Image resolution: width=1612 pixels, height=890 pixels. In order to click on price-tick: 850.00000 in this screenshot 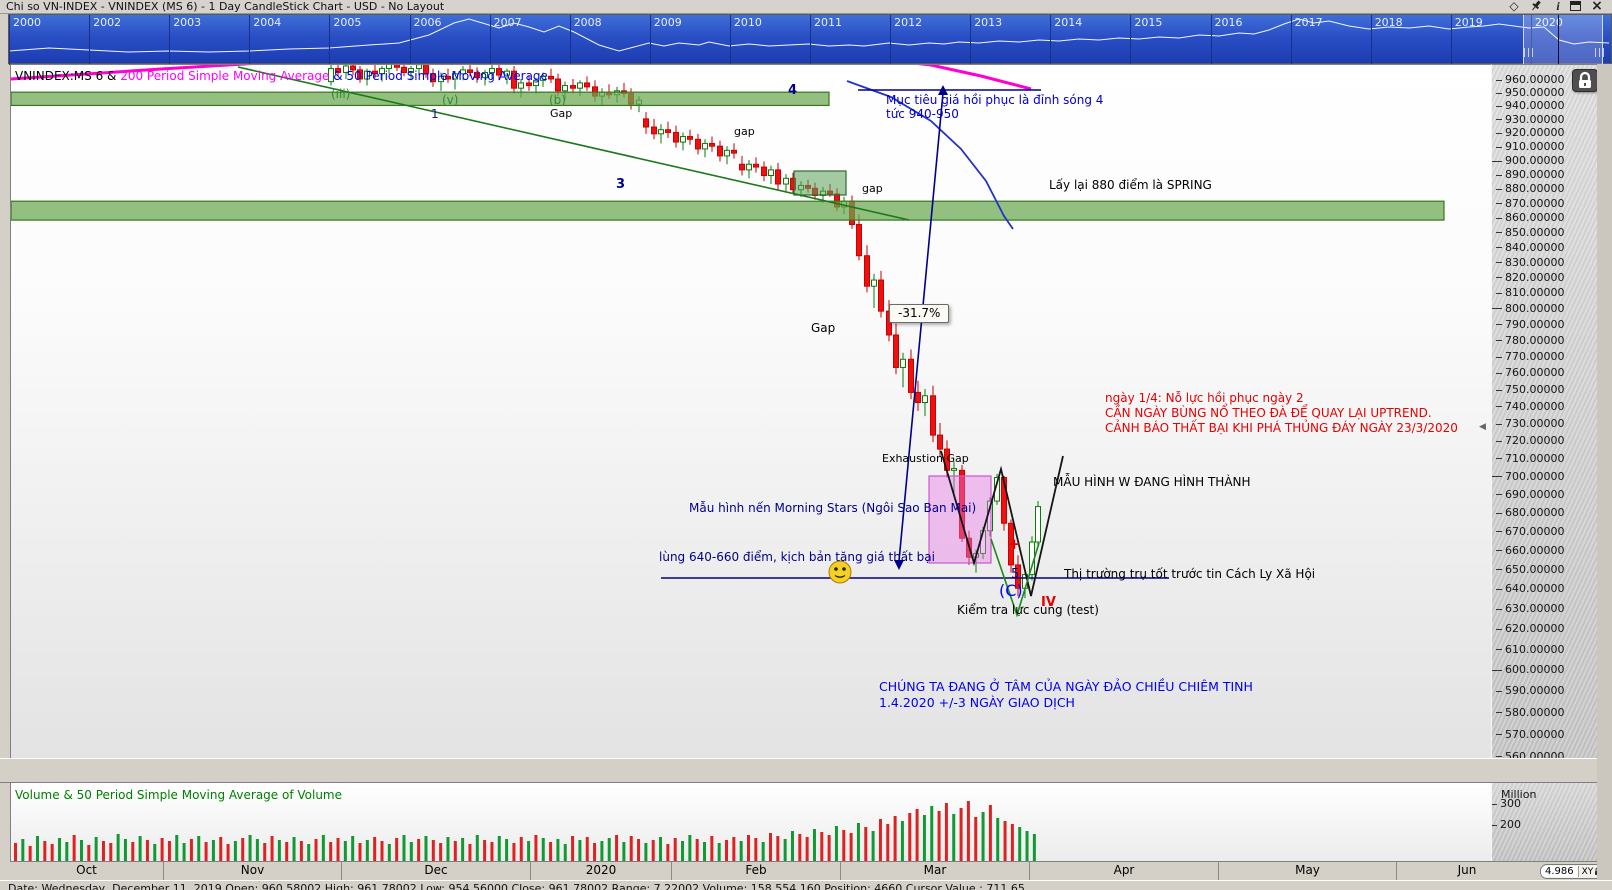, I will do `click(1528, 232)`.